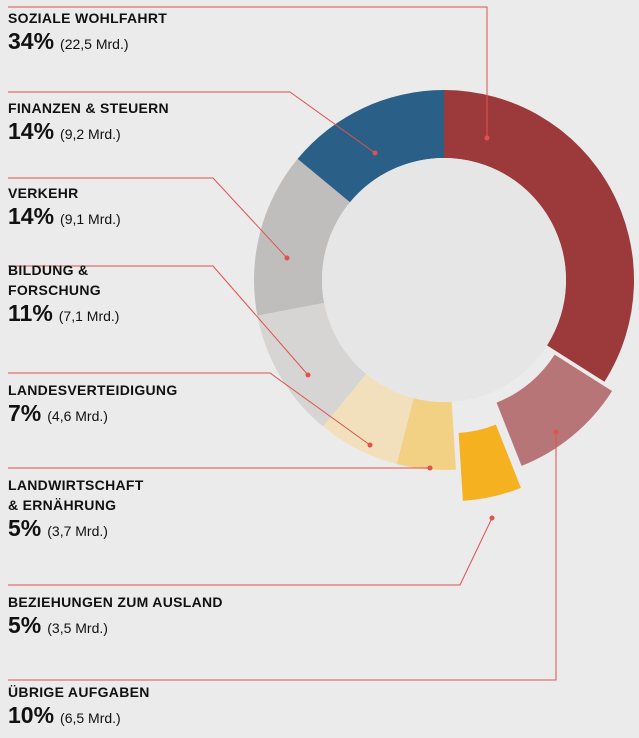 Image resolution: width=639 pixels, height=738 pixels. What do you see at coordinates (77, 628) in the screenshot?
I see `amount-label: (3,5 Mrd.)` at bounding box center [77, 628].